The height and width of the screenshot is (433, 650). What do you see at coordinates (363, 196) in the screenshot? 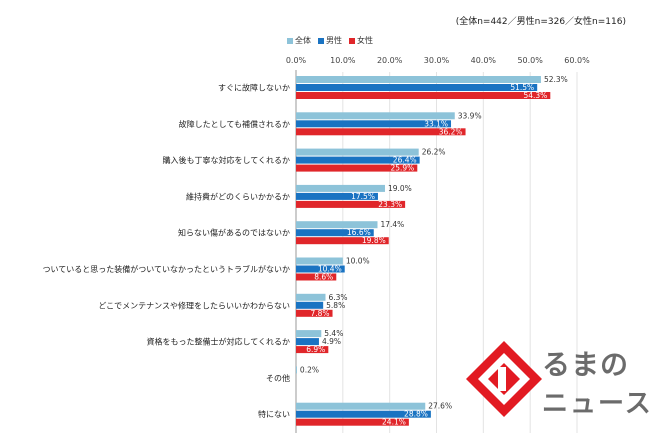
I see `data-label-male: 17.5%` at bounding box center [363, 196].